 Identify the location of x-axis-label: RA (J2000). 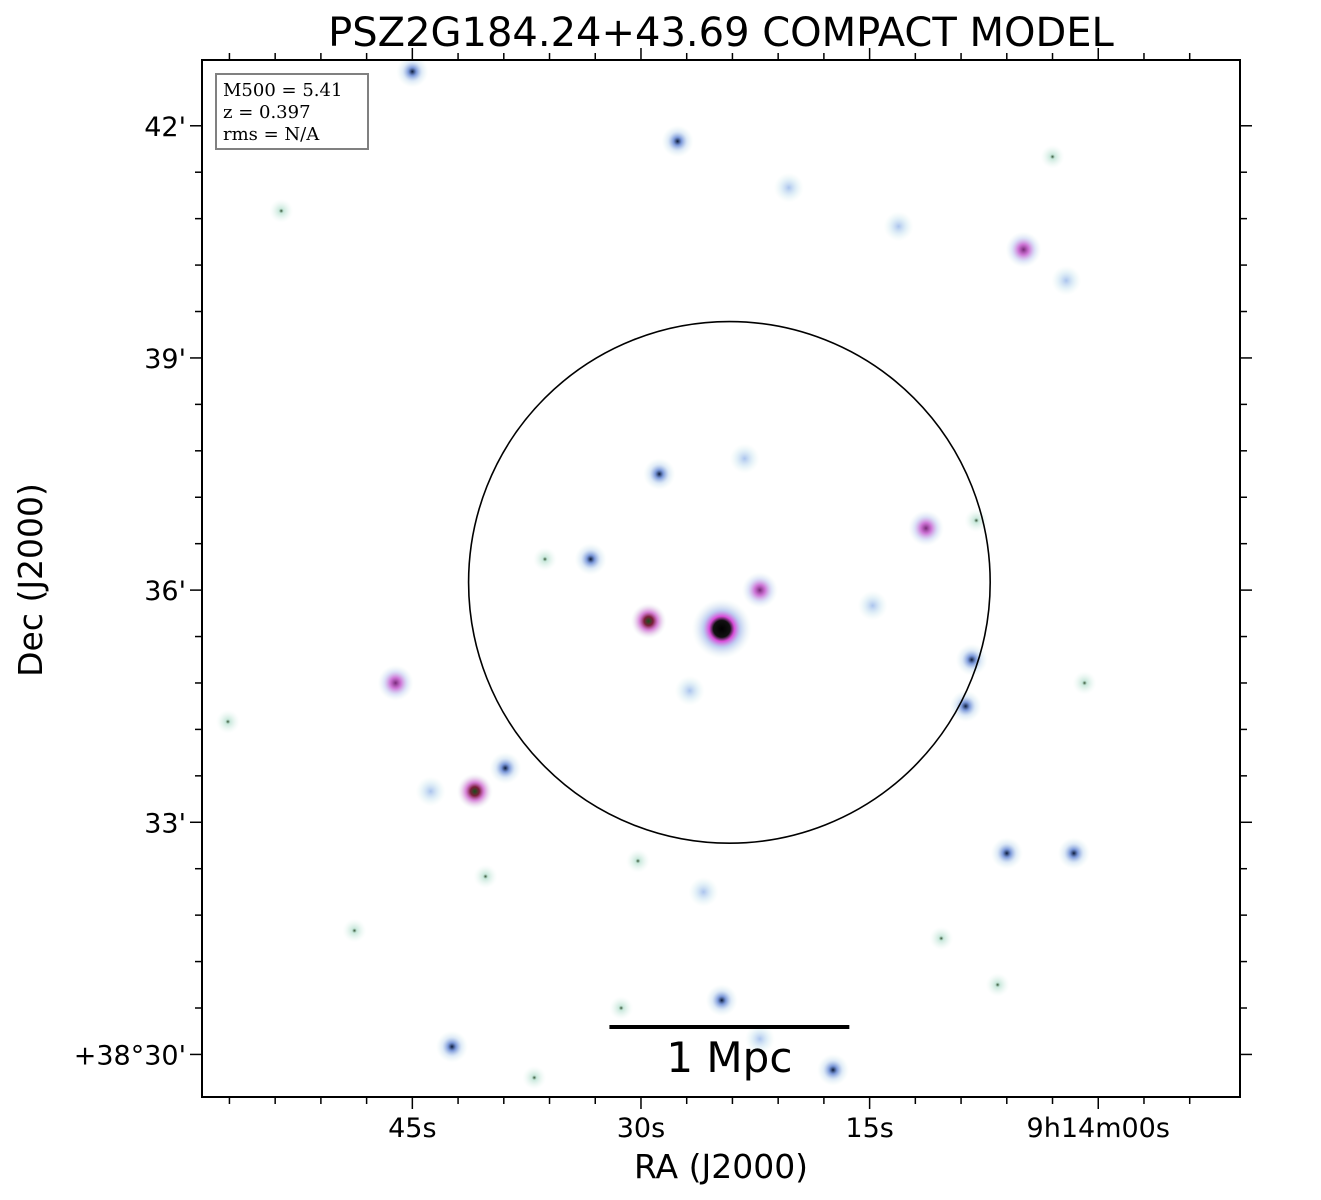
(721, 1166).